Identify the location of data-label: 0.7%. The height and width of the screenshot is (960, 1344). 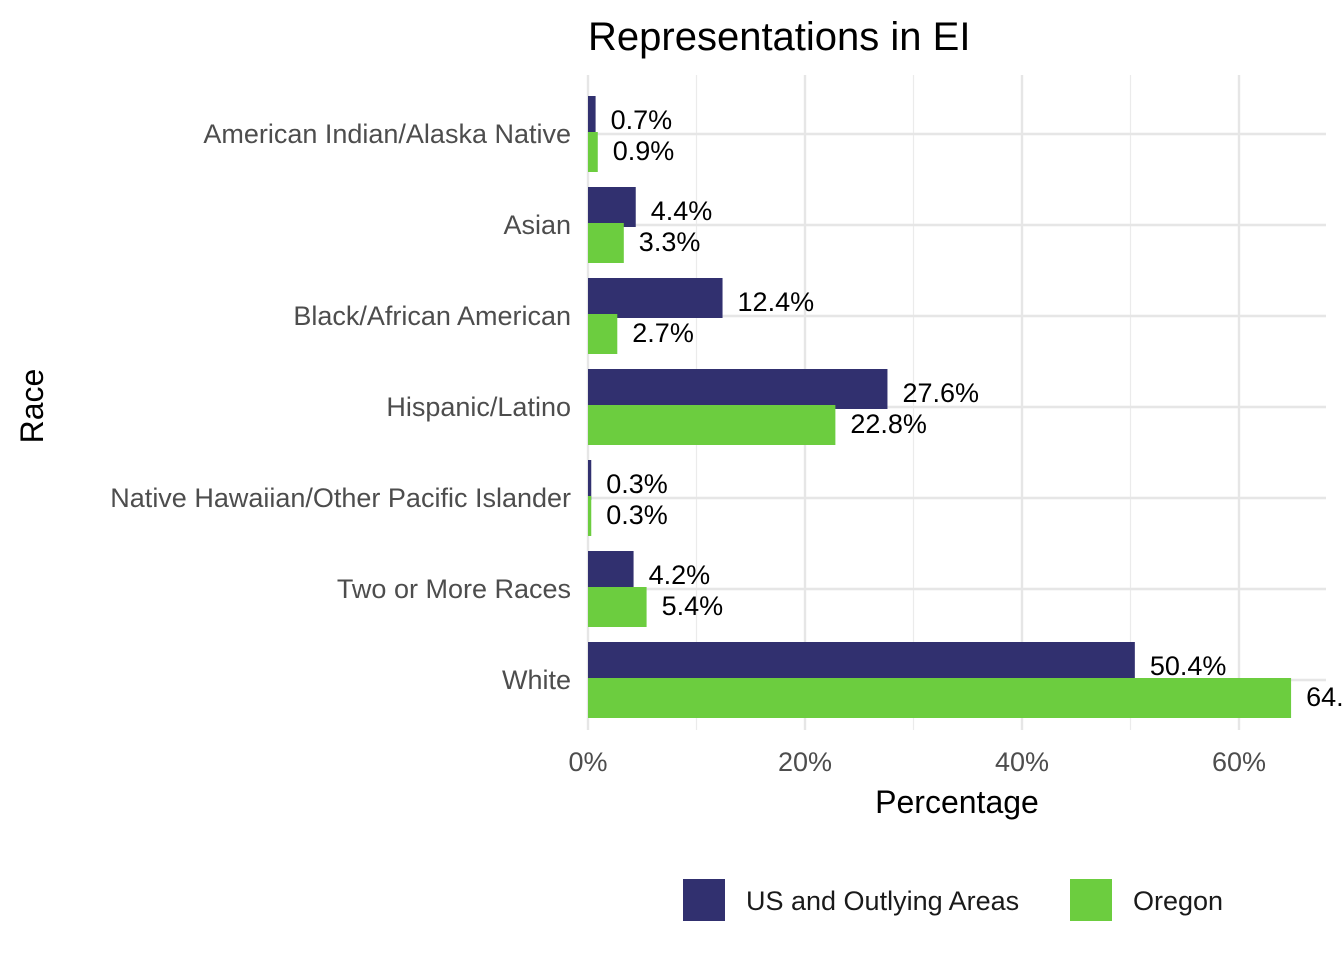
(642, 120).